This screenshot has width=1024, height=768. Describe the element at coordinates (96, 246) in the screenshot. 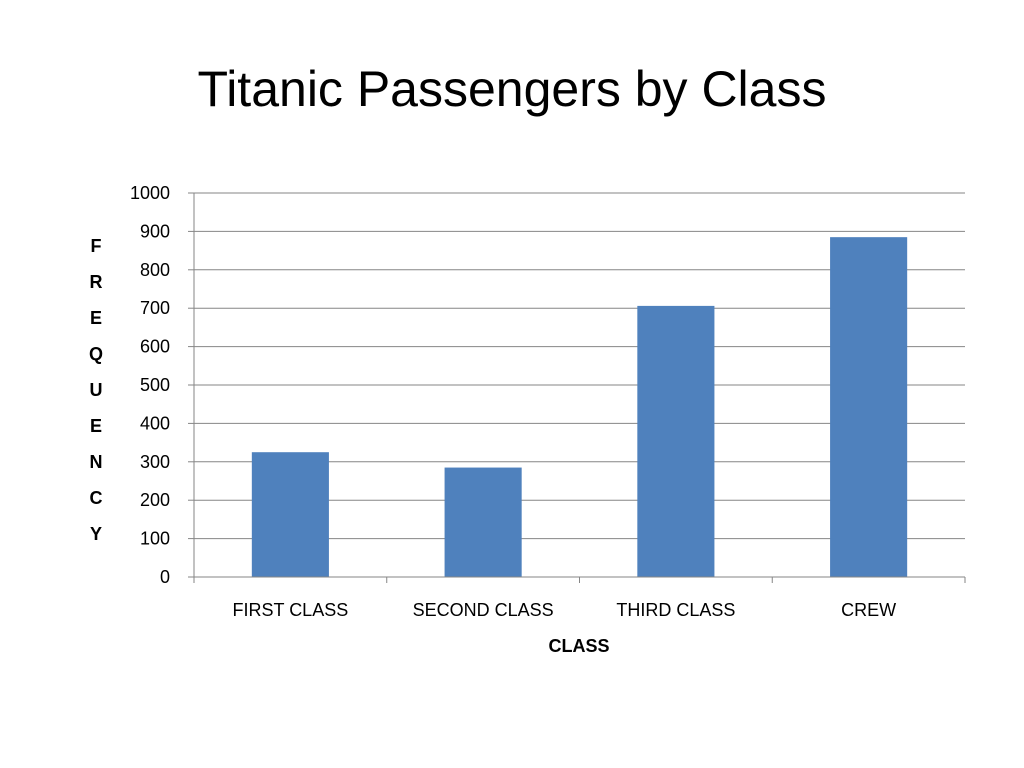

I see `y-axis-label-letter: F` at that location.